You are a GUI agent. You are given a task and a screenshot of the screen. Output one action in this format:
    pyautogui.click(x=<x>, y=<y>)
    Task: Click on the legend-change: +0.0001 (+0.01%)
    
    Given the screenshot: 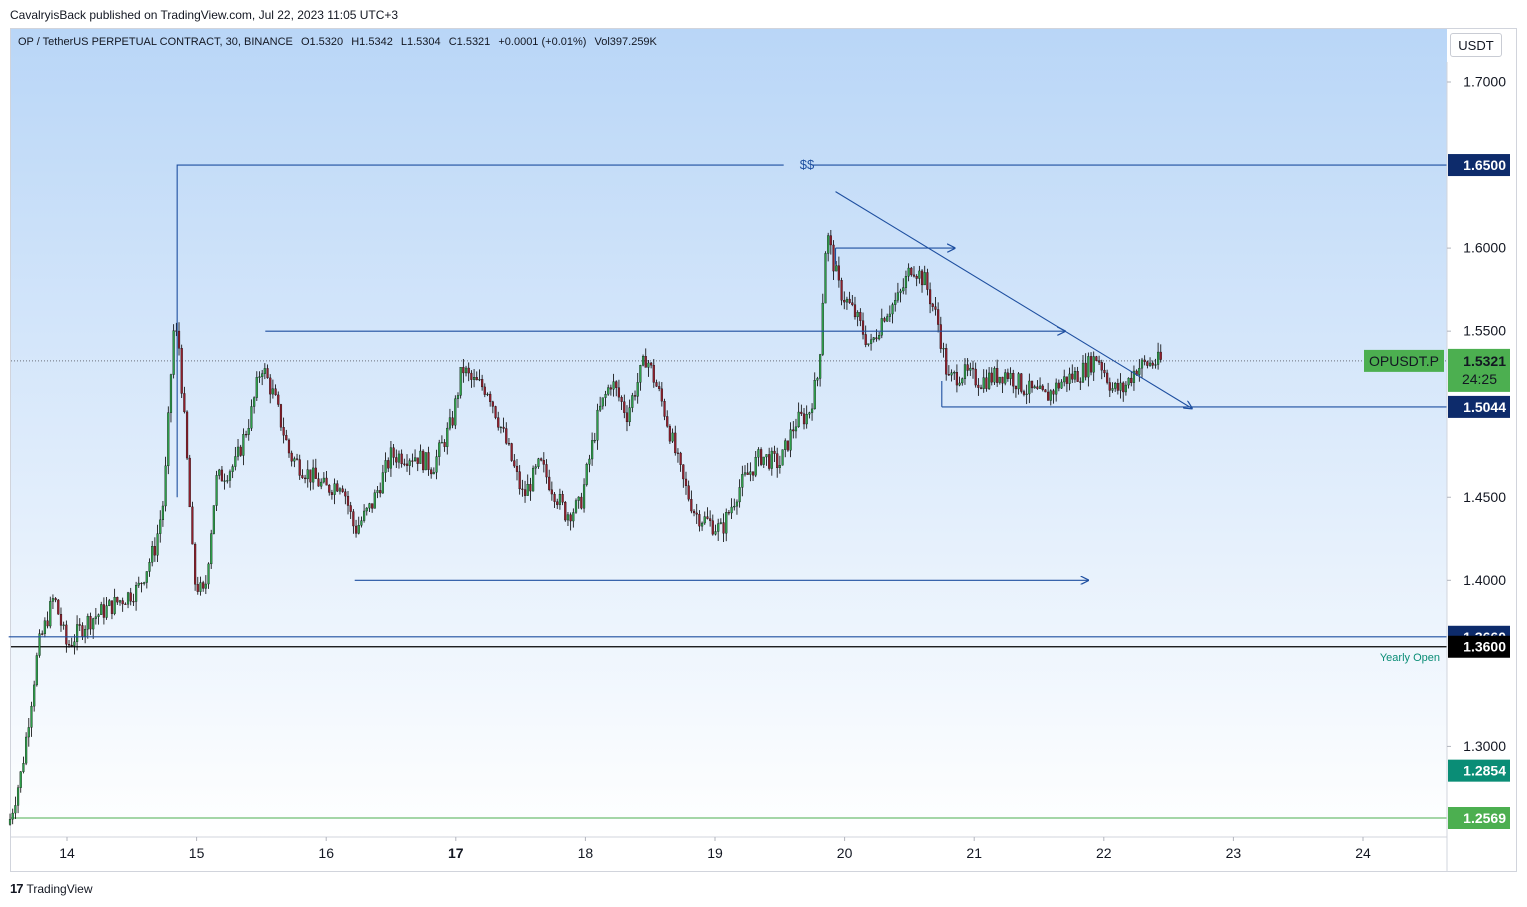 What is the action you would take?
    pyautogui.click(x=542, y=42)
    